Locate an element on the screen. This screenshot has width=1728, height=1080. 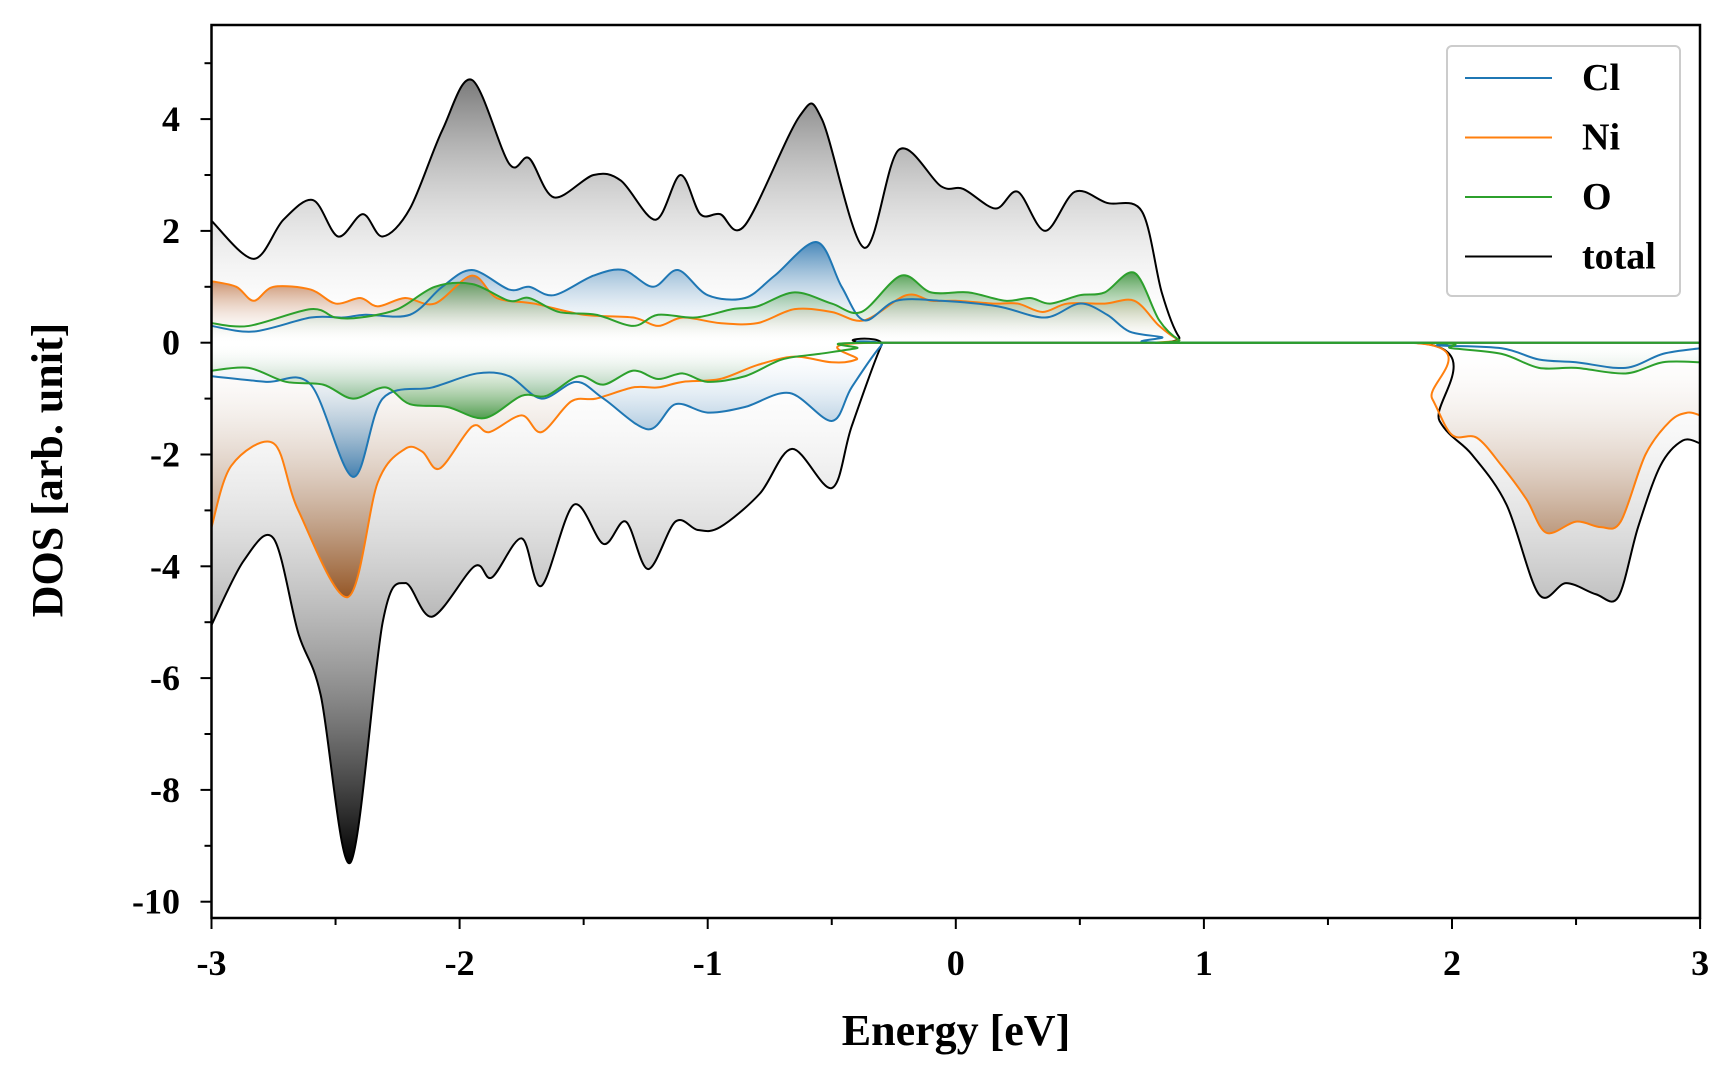
x-tick-label: 2 is located at coordinates (1452, 963).